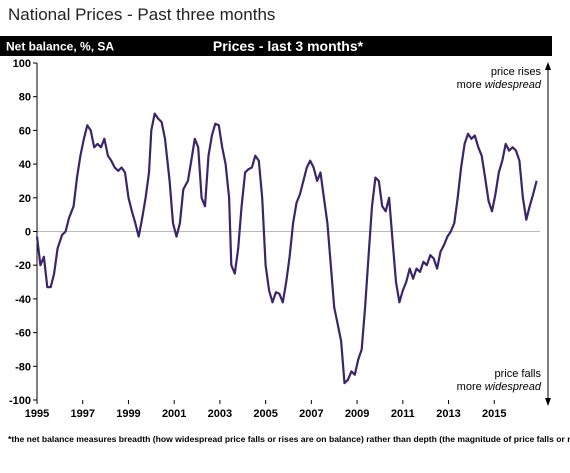  Describe the element at coordinates (288, 46) in the screenshot. I see `chart-subtitle: Prices - last 3 months*` at that location.